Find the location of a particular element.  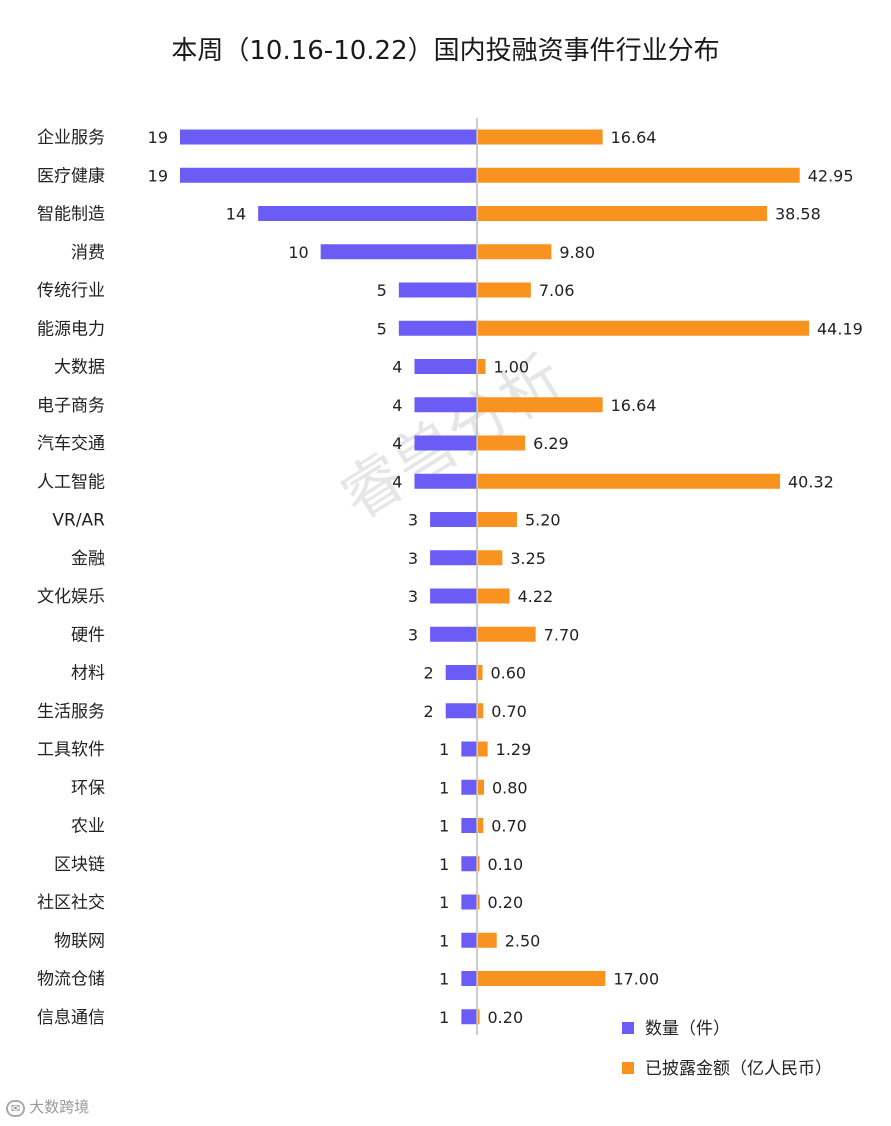

amount-data-label: 17.00 is located at coordinates (636, 979).